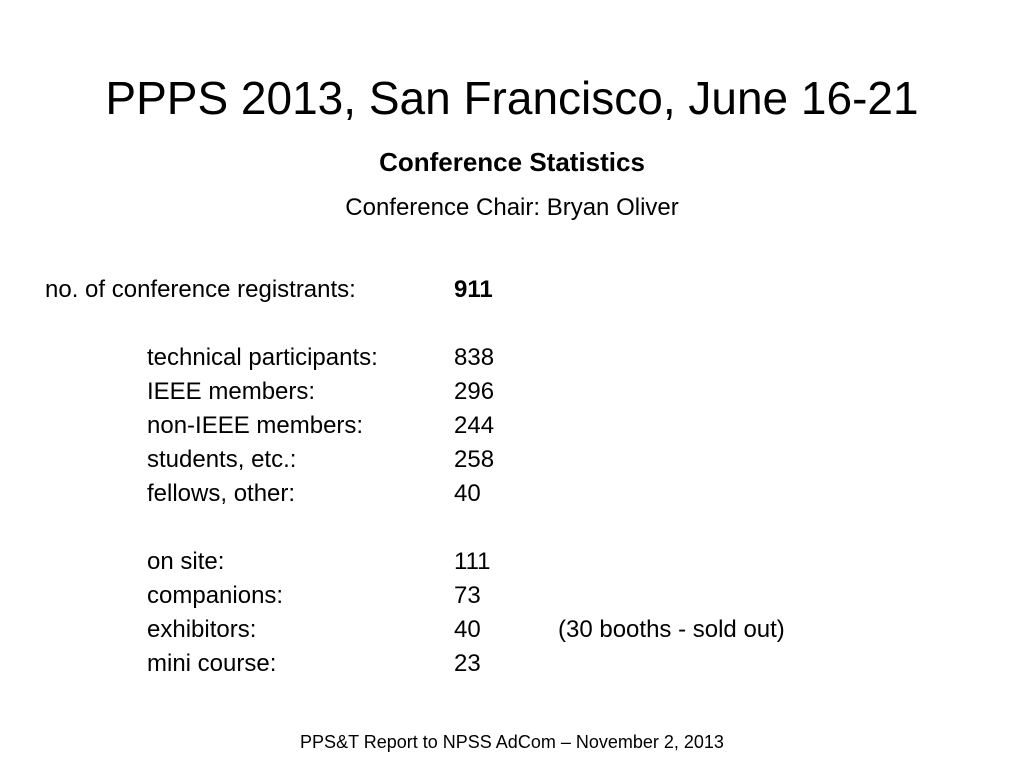 The width and height of the screenshot is (1024, 768). Describe the element at coordinates (231, 391) in the screenshot. I see `stat-label: IEEE members:` at that location.